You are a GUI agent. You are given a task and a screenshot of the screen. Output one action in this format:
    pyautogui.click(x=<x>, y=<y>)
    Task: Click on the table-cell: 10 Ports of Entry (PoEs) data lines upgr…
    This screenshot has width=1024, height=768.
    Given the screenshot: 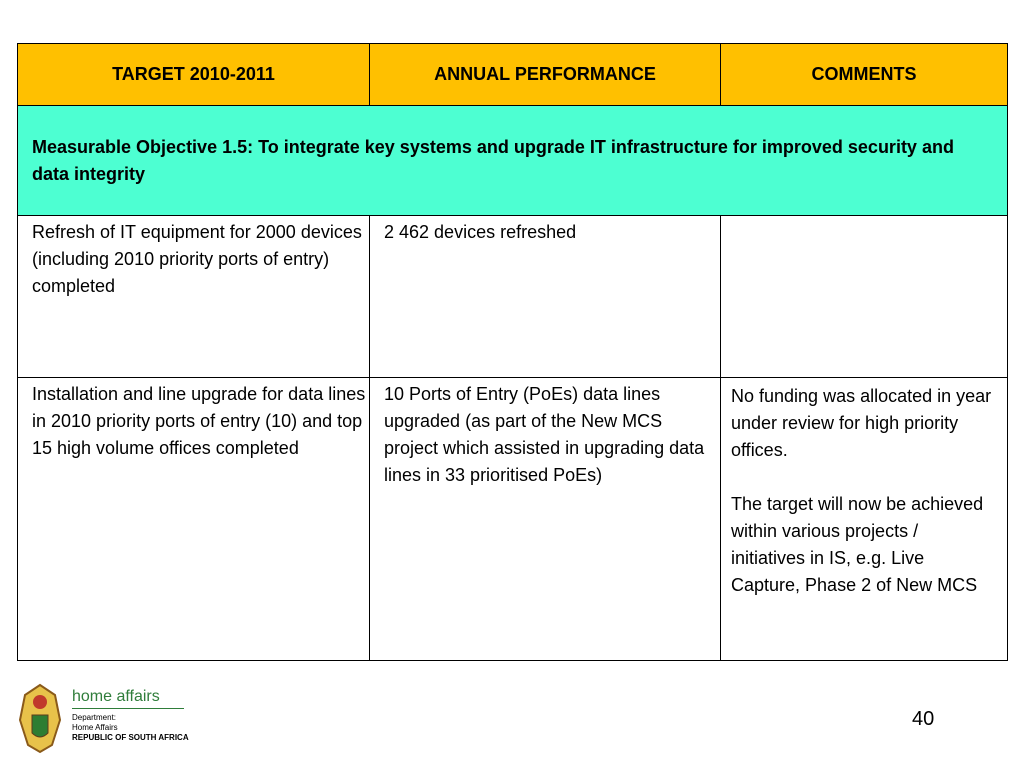 What is the action you would take?
    pyautogui.click(x=545, y=519)
    